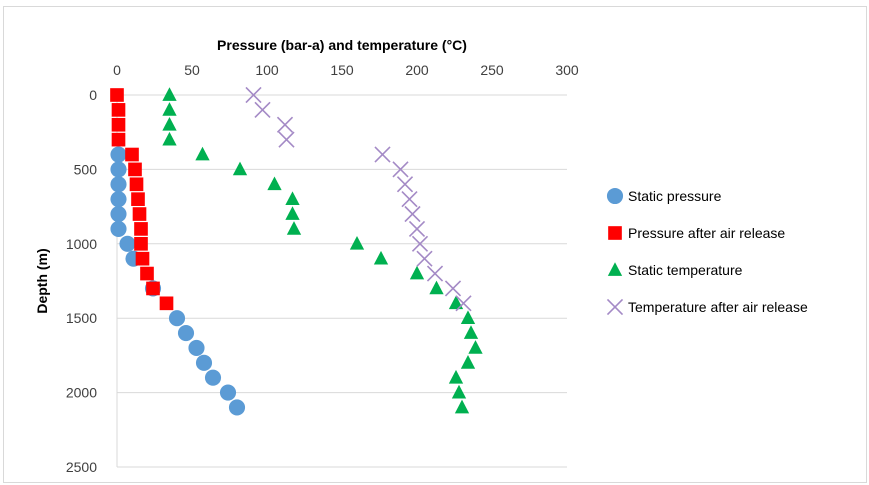 Image resolution: width=869 pixels, height=485 pixels. Describe the element at coordinates (342, 45) in the screenshot. I see `x-axis-title: Pressure (bar-a) and temperature (°C)` at that location.